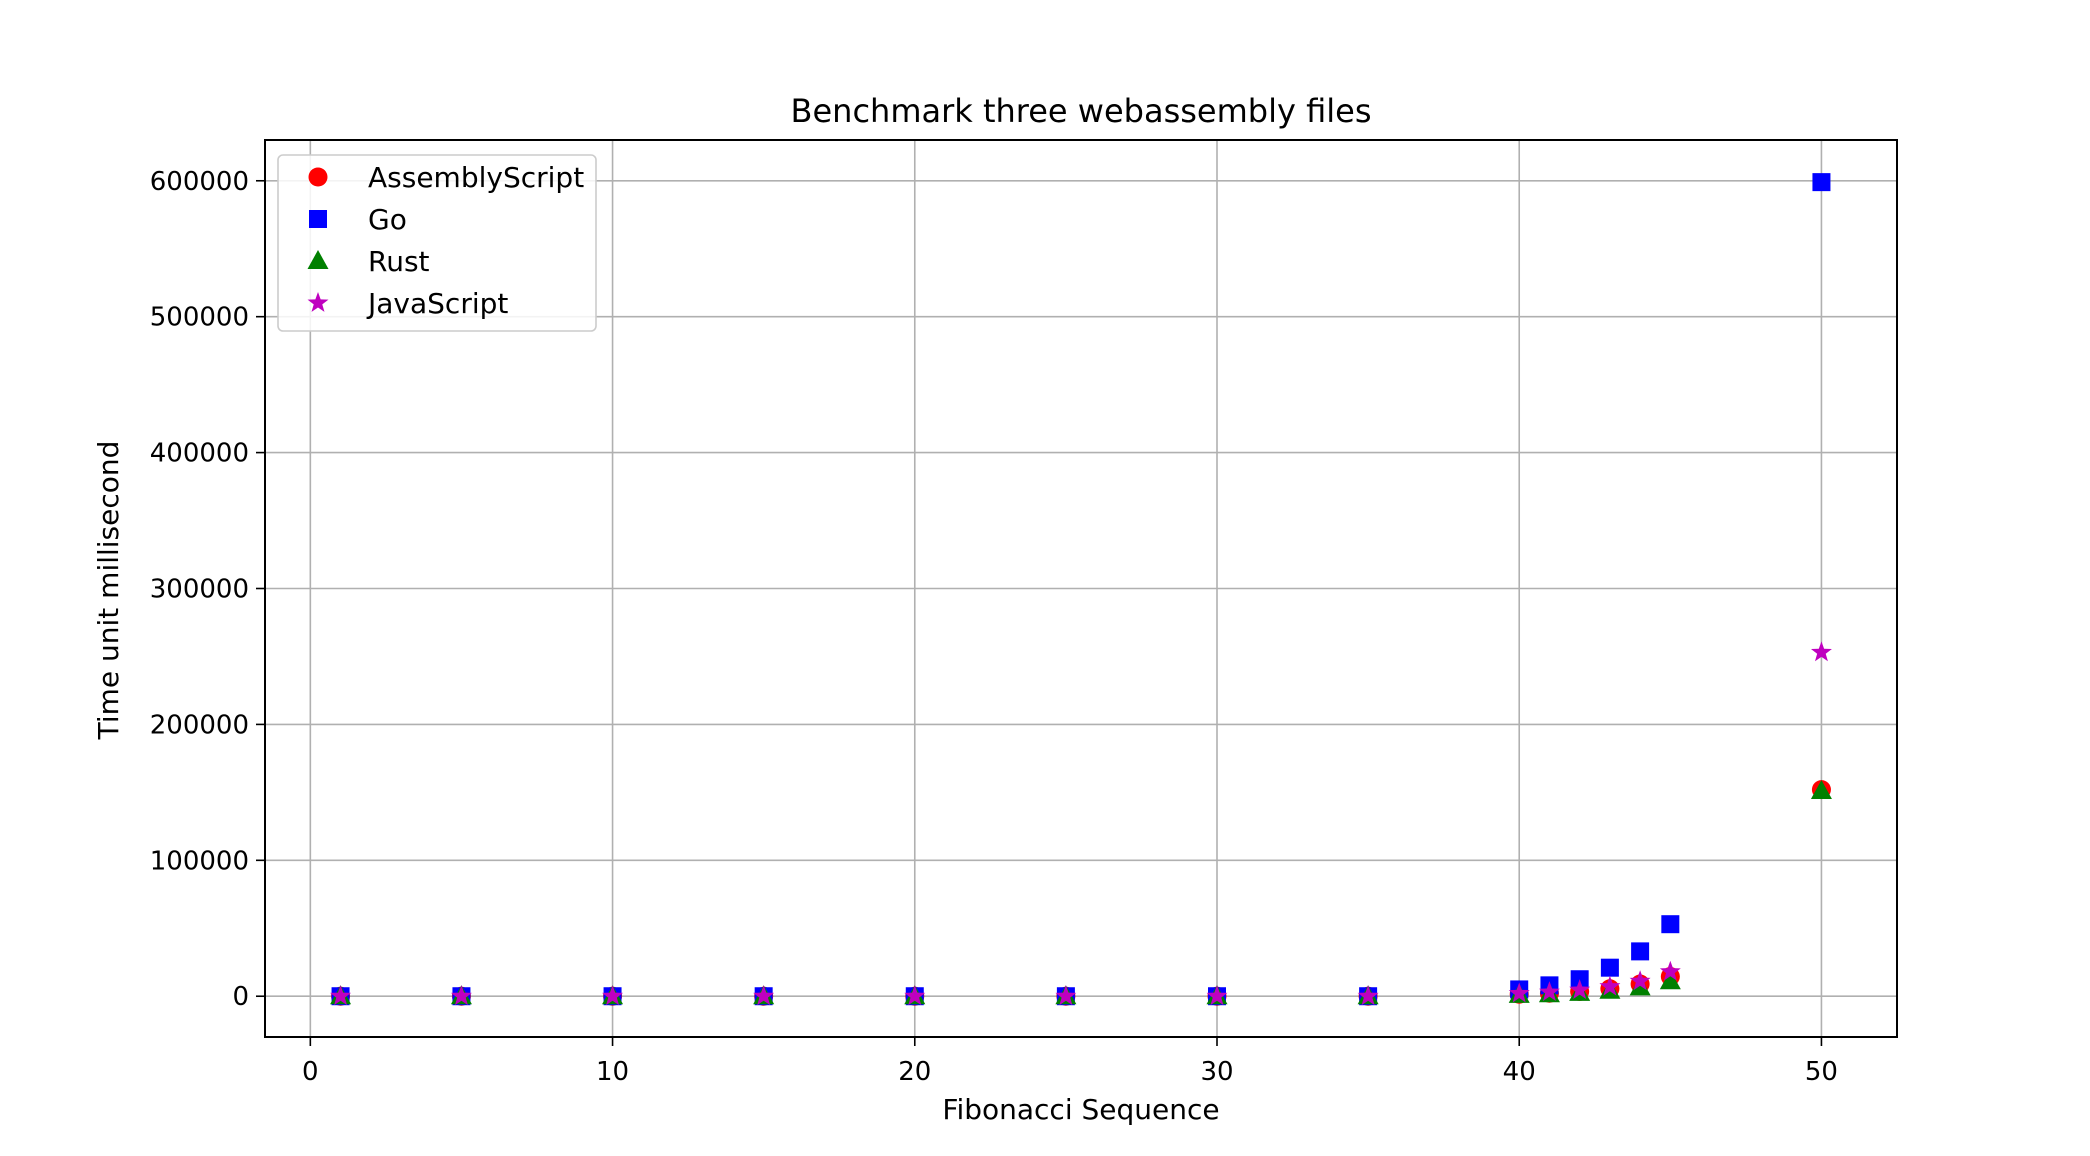 The image size is (2090, 1156). I want to click on x-tick-label: 40, so click(1519, 1072).